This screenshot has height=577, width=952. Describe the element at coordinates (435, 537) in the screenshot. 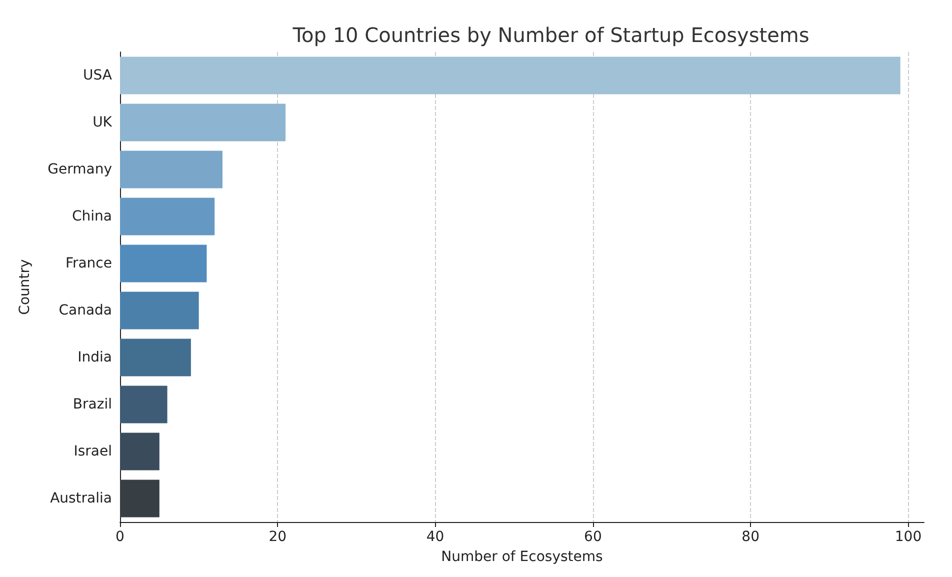

I see `x-tick-label: 40` at that location.